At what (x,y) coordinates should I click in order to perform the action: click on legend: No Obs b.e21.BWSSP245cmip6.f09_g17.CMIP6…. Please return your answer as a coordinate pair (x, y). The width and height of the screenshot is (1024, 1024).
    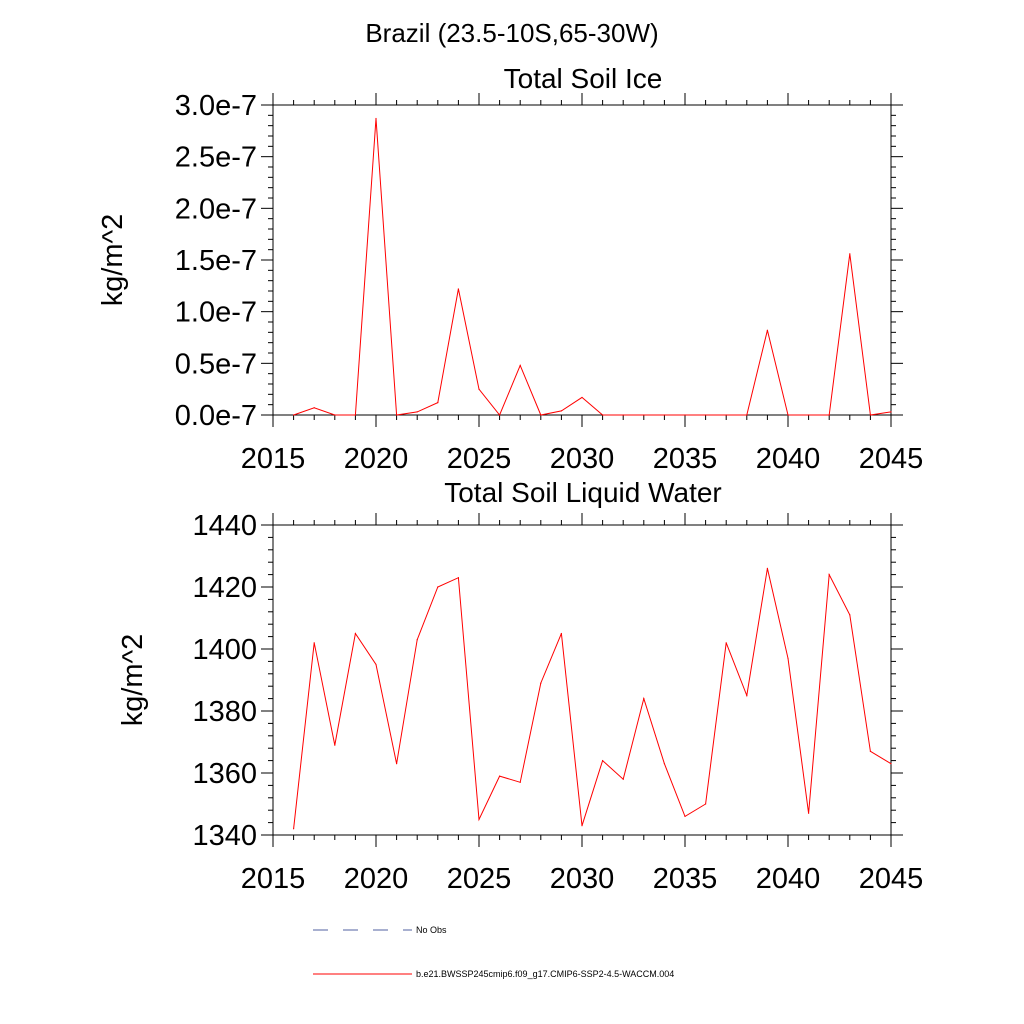
    Looking at the image, I should click on (493, 952).